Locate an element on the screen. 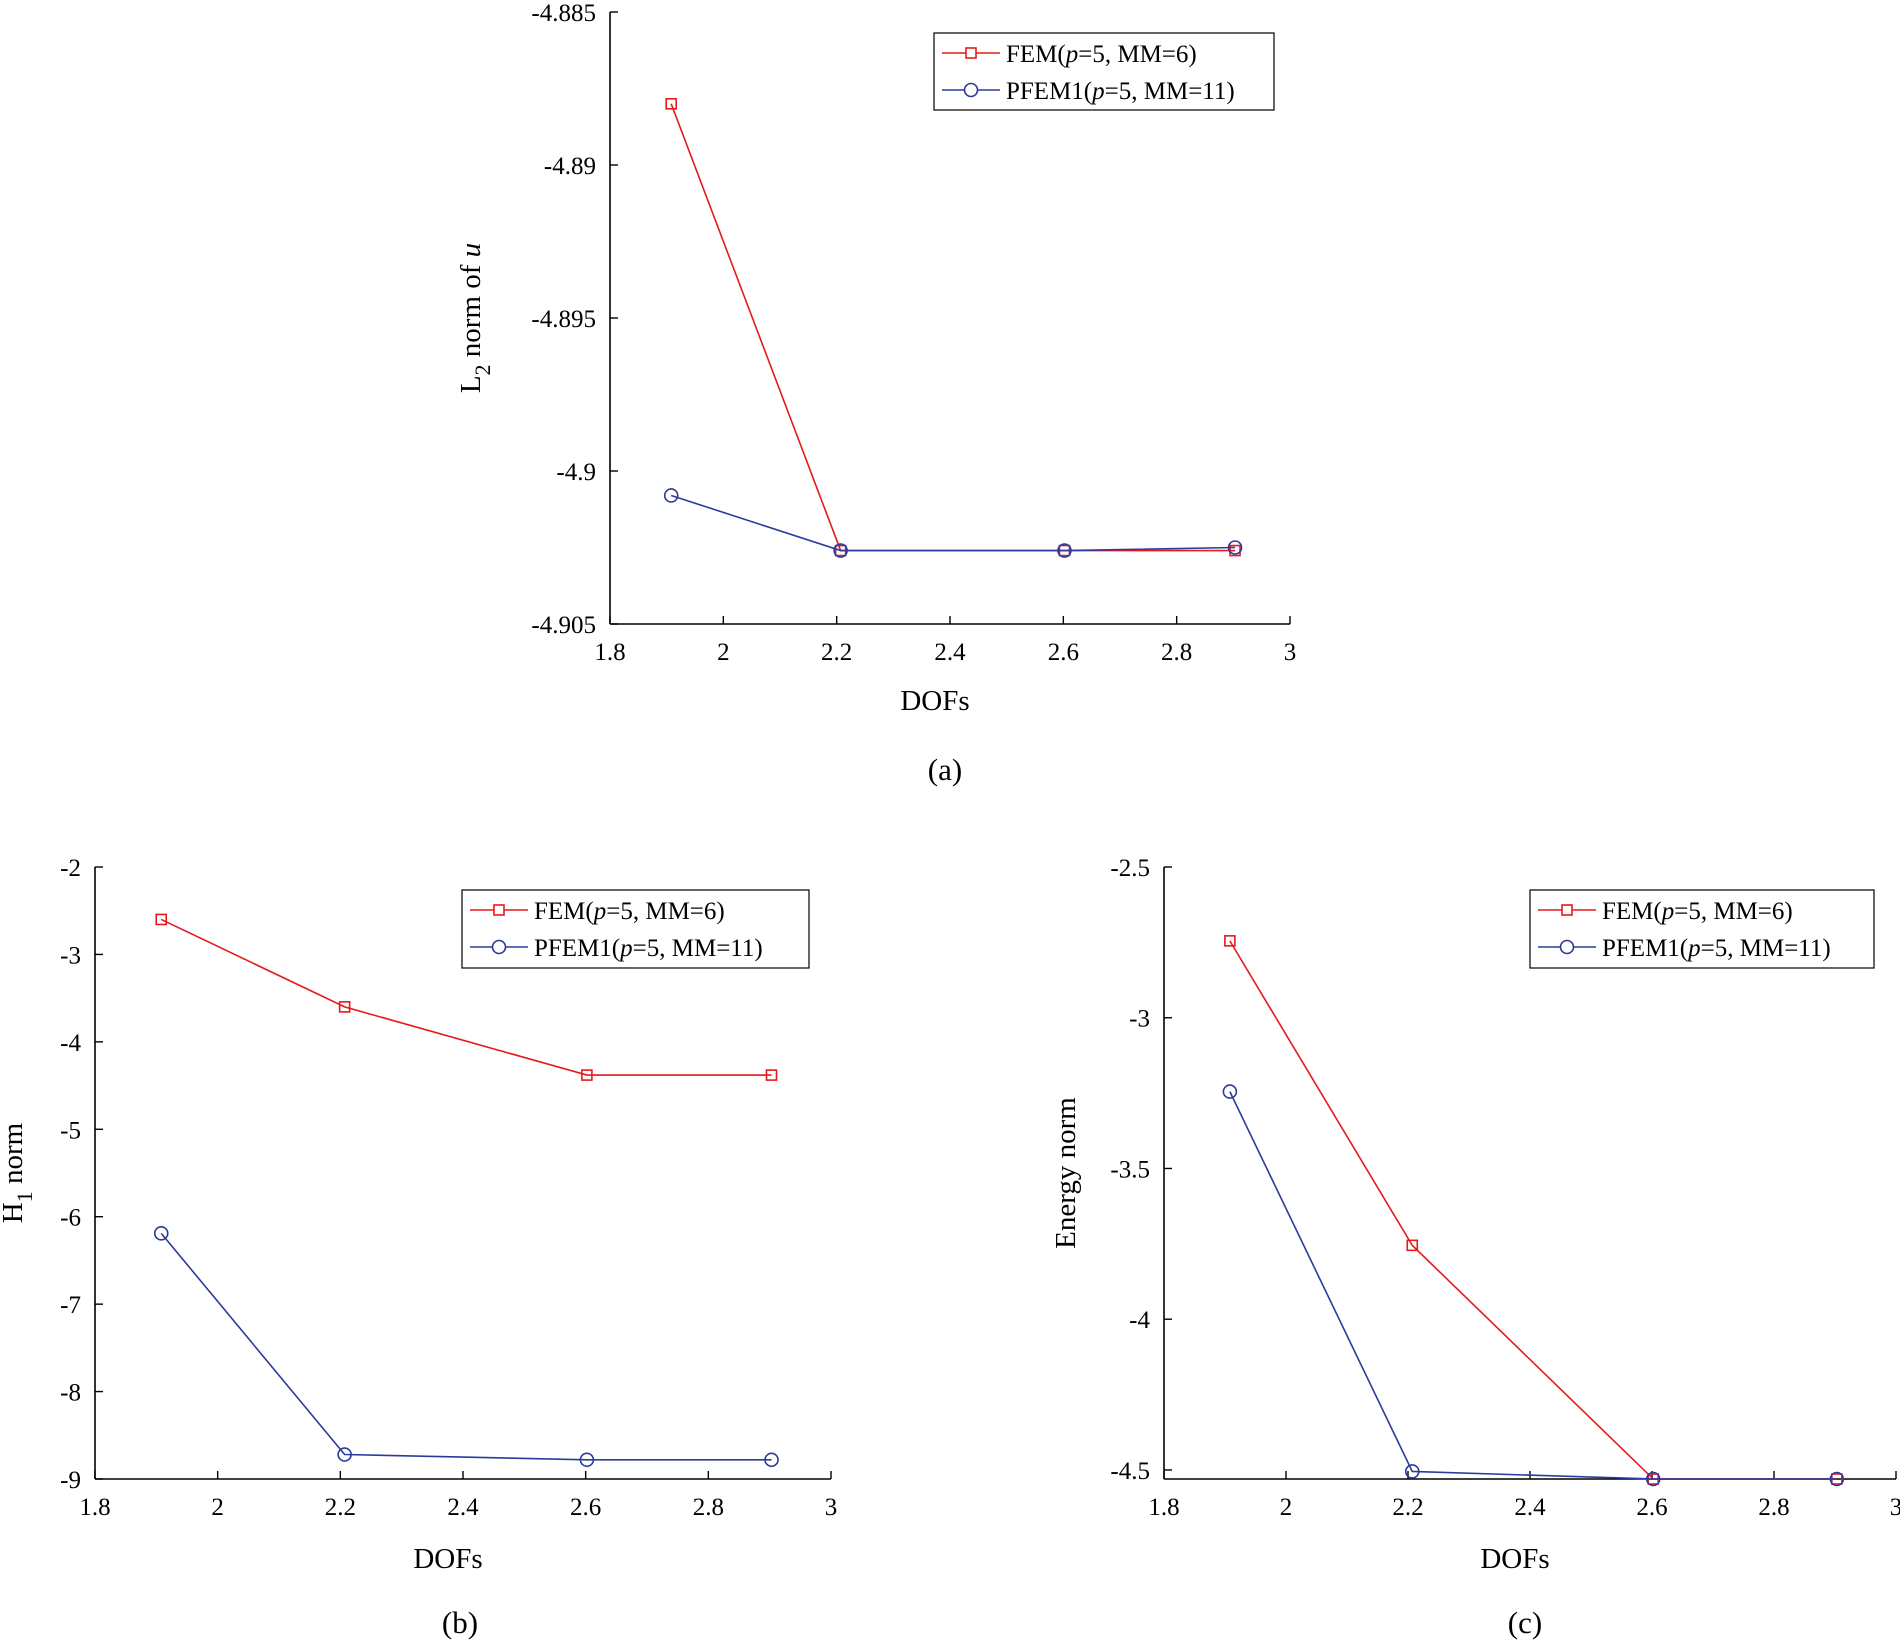 The height and width of the screenshot is (1650, 1900). y-tick-label: -4.89 is located at coordinates (570, 166).